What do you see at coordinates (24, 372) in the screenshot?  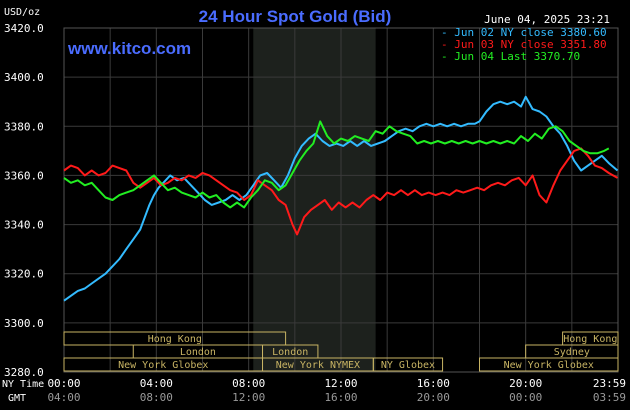 I see `y-tick-label: 3280.0` at bounding box center [24, 372].